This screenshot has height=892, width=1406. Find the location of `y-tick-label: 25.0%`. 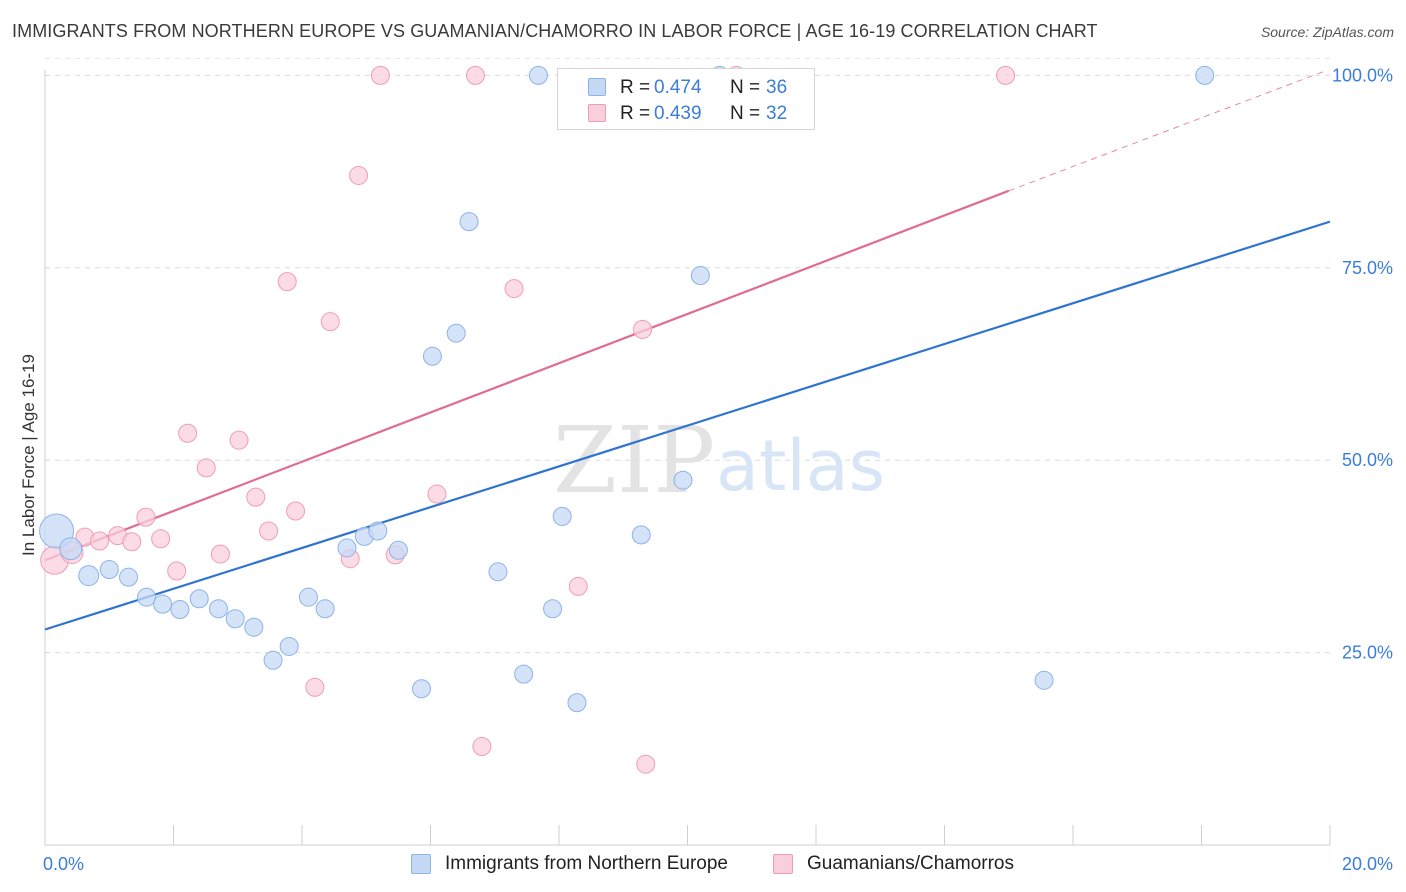

y-tick-label: 25.0% is located at coordinates (1367, 653).